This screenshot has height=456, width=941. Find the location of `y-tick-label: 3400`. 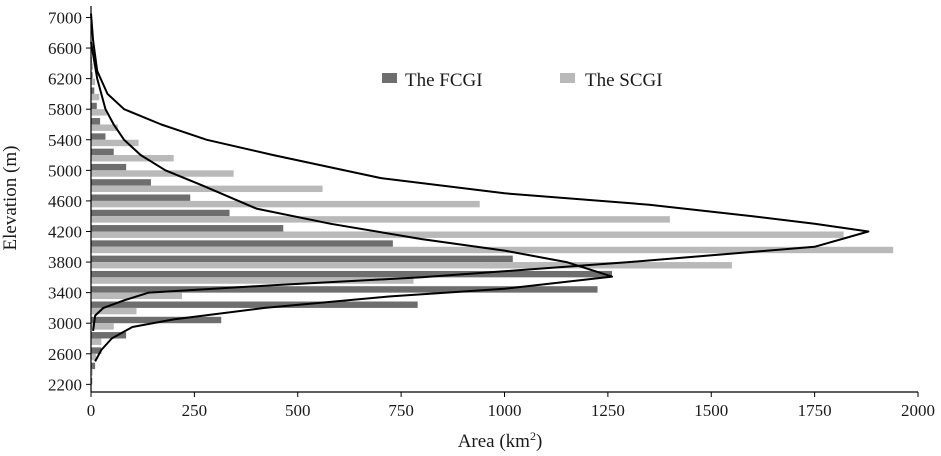

y-tick-label: 3400 is located at coordinates (65, 293).